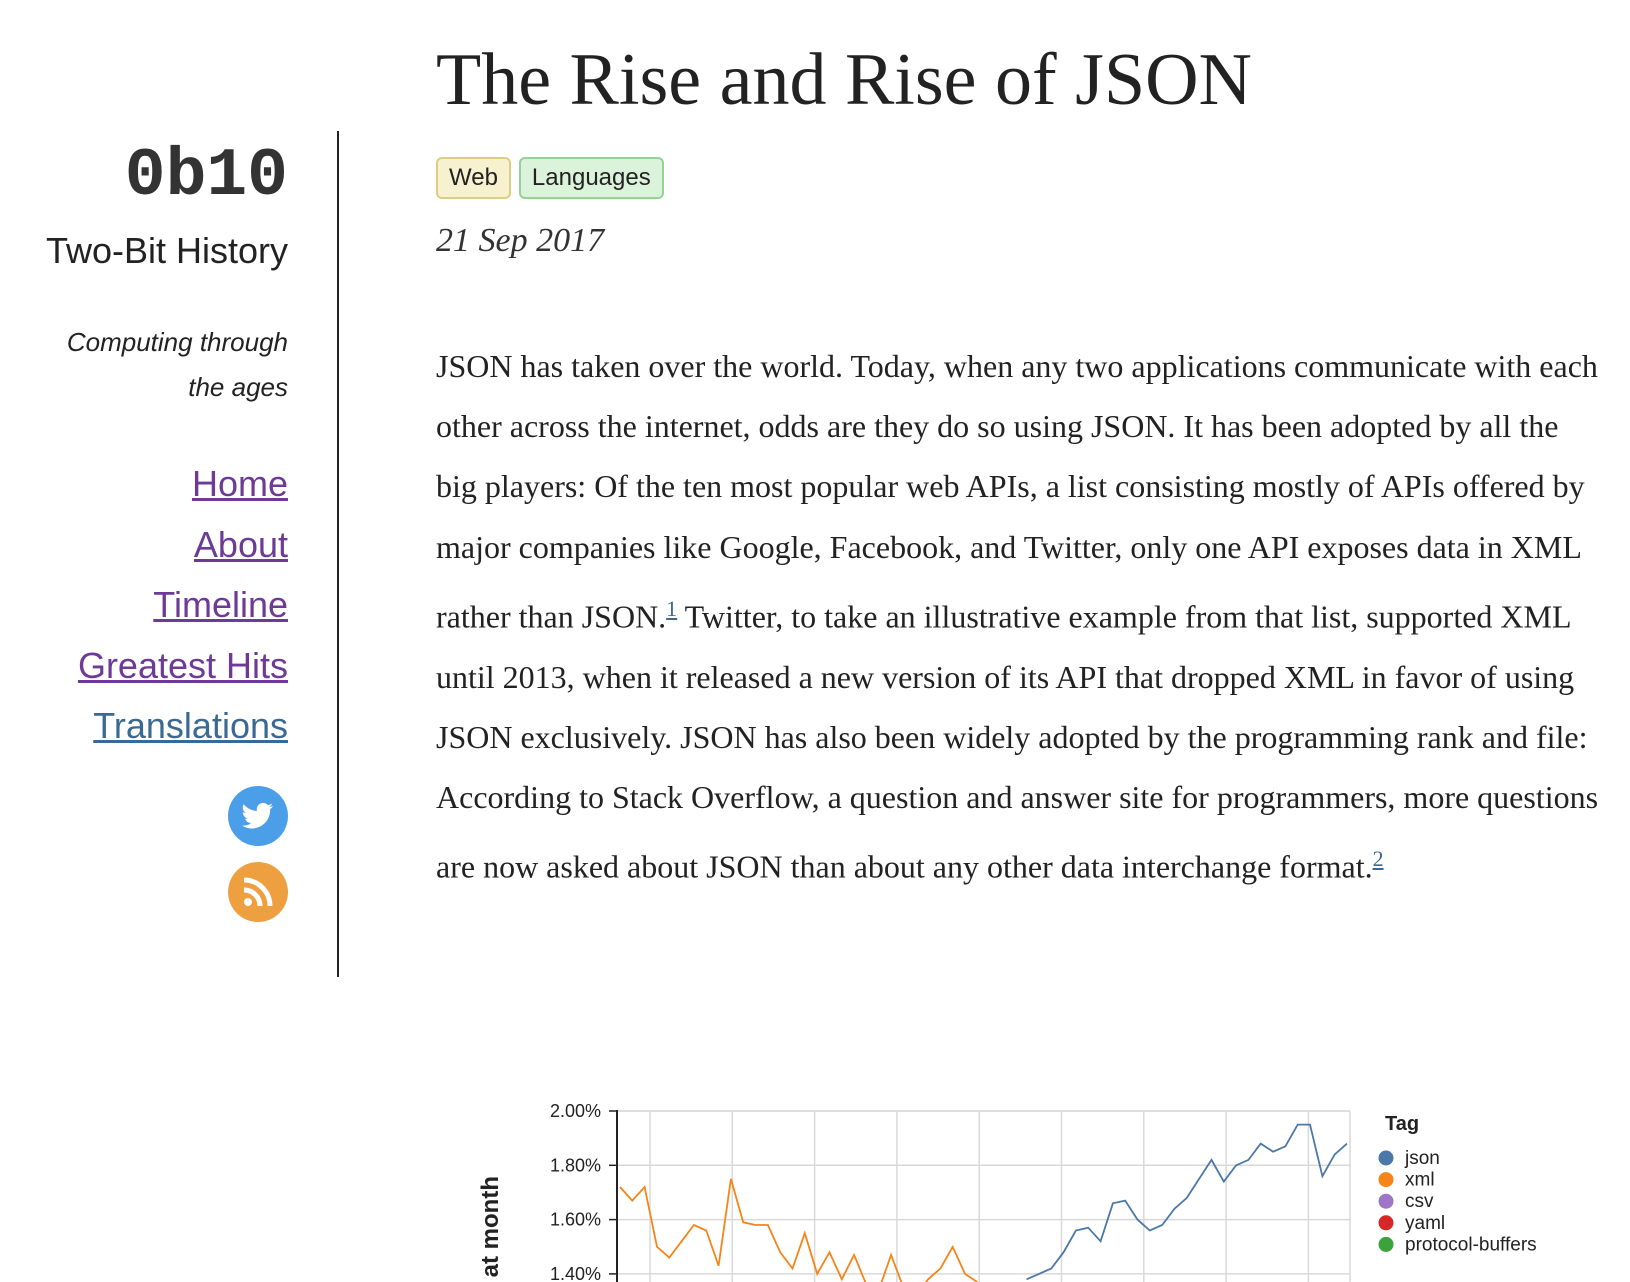  Describe the element at coordinates (1425, 1223) in the screenshot. I see `legend-label: yaml` at that location.